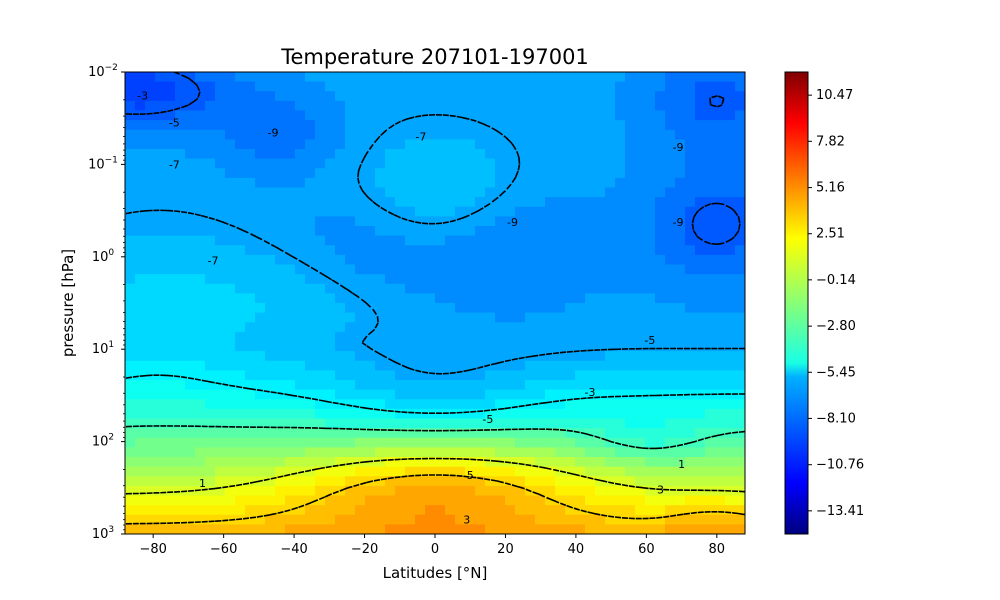  I want to click on y-tick-label: 103, so click(103, 533).